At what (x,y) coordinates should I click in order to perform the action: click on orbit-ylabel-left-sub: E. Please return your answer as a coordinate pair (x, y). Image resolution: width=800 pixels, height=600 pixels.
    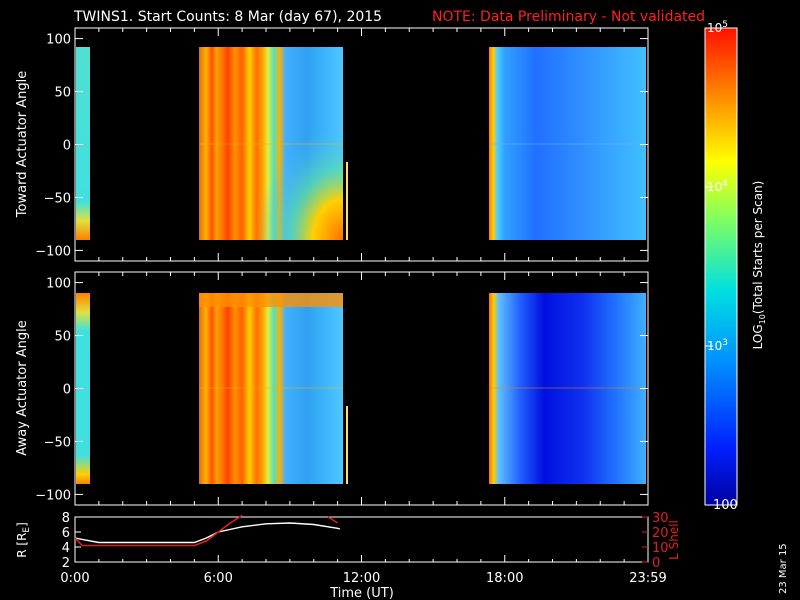
    Looking at the image, I should click on (27, 530).